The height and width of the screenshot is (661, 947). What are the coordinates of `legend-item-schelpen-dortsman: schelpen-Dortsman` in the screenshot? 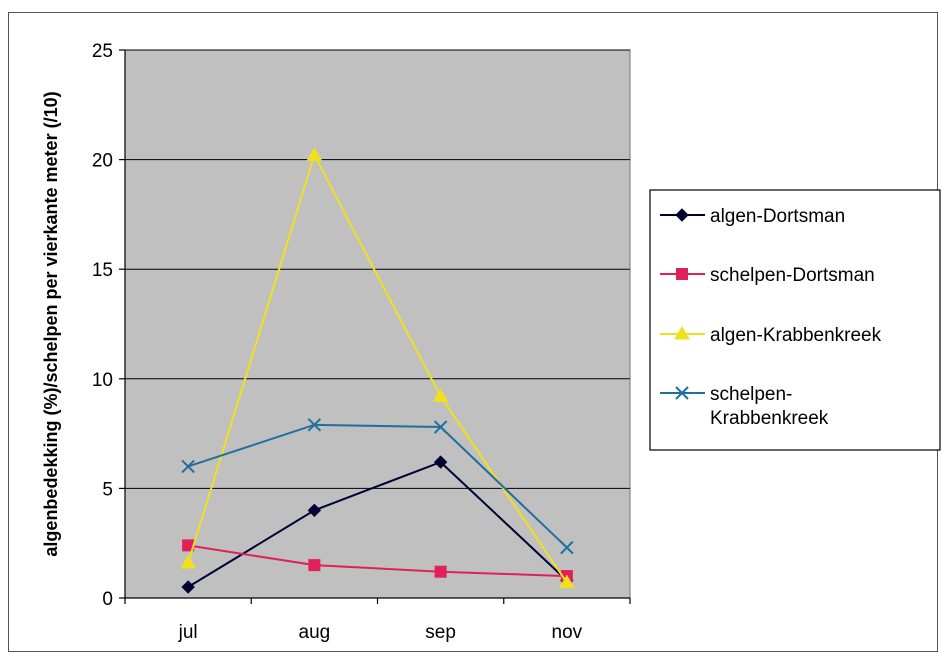 It's located at (767, 275).